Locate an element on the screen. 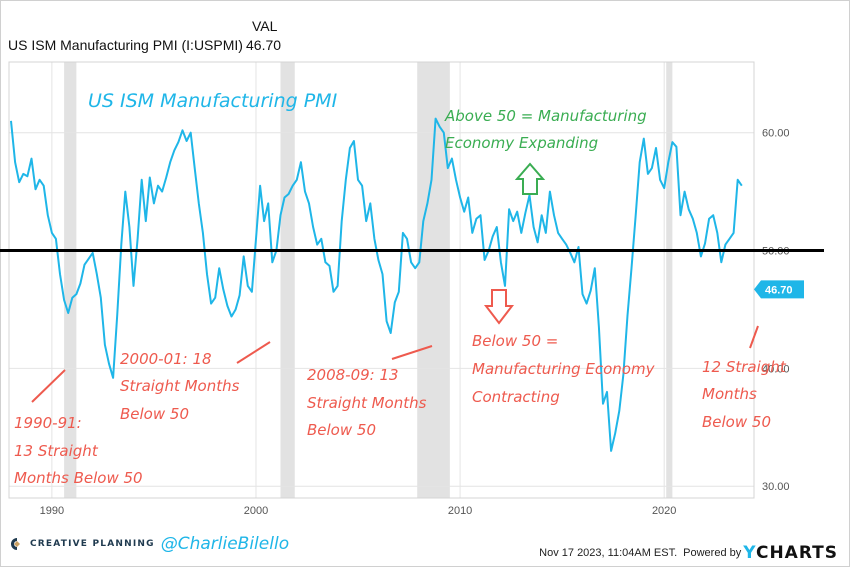  annotation-2008-line2: Straight Months is located at coordinates (367, 403).